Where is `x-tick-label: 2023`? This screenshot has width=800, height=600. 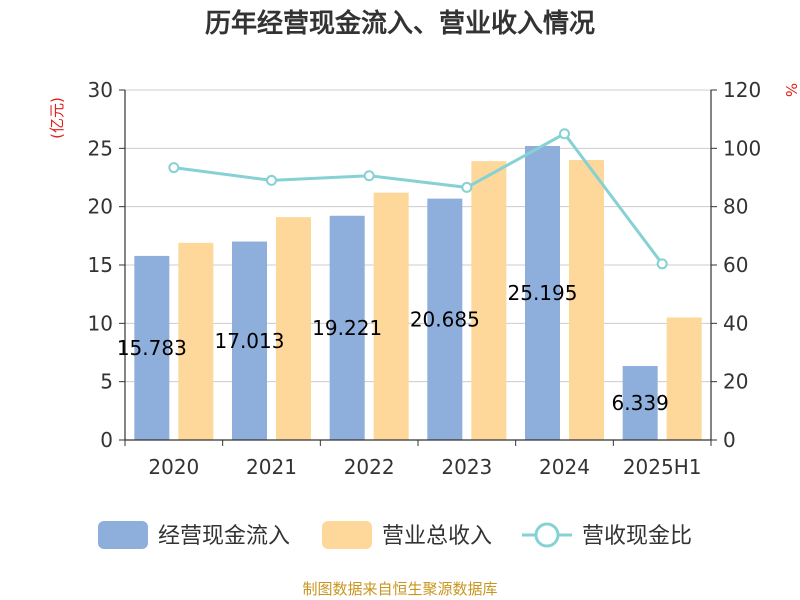 x-tick-label: 2023 is located at coordinates (466, 467).